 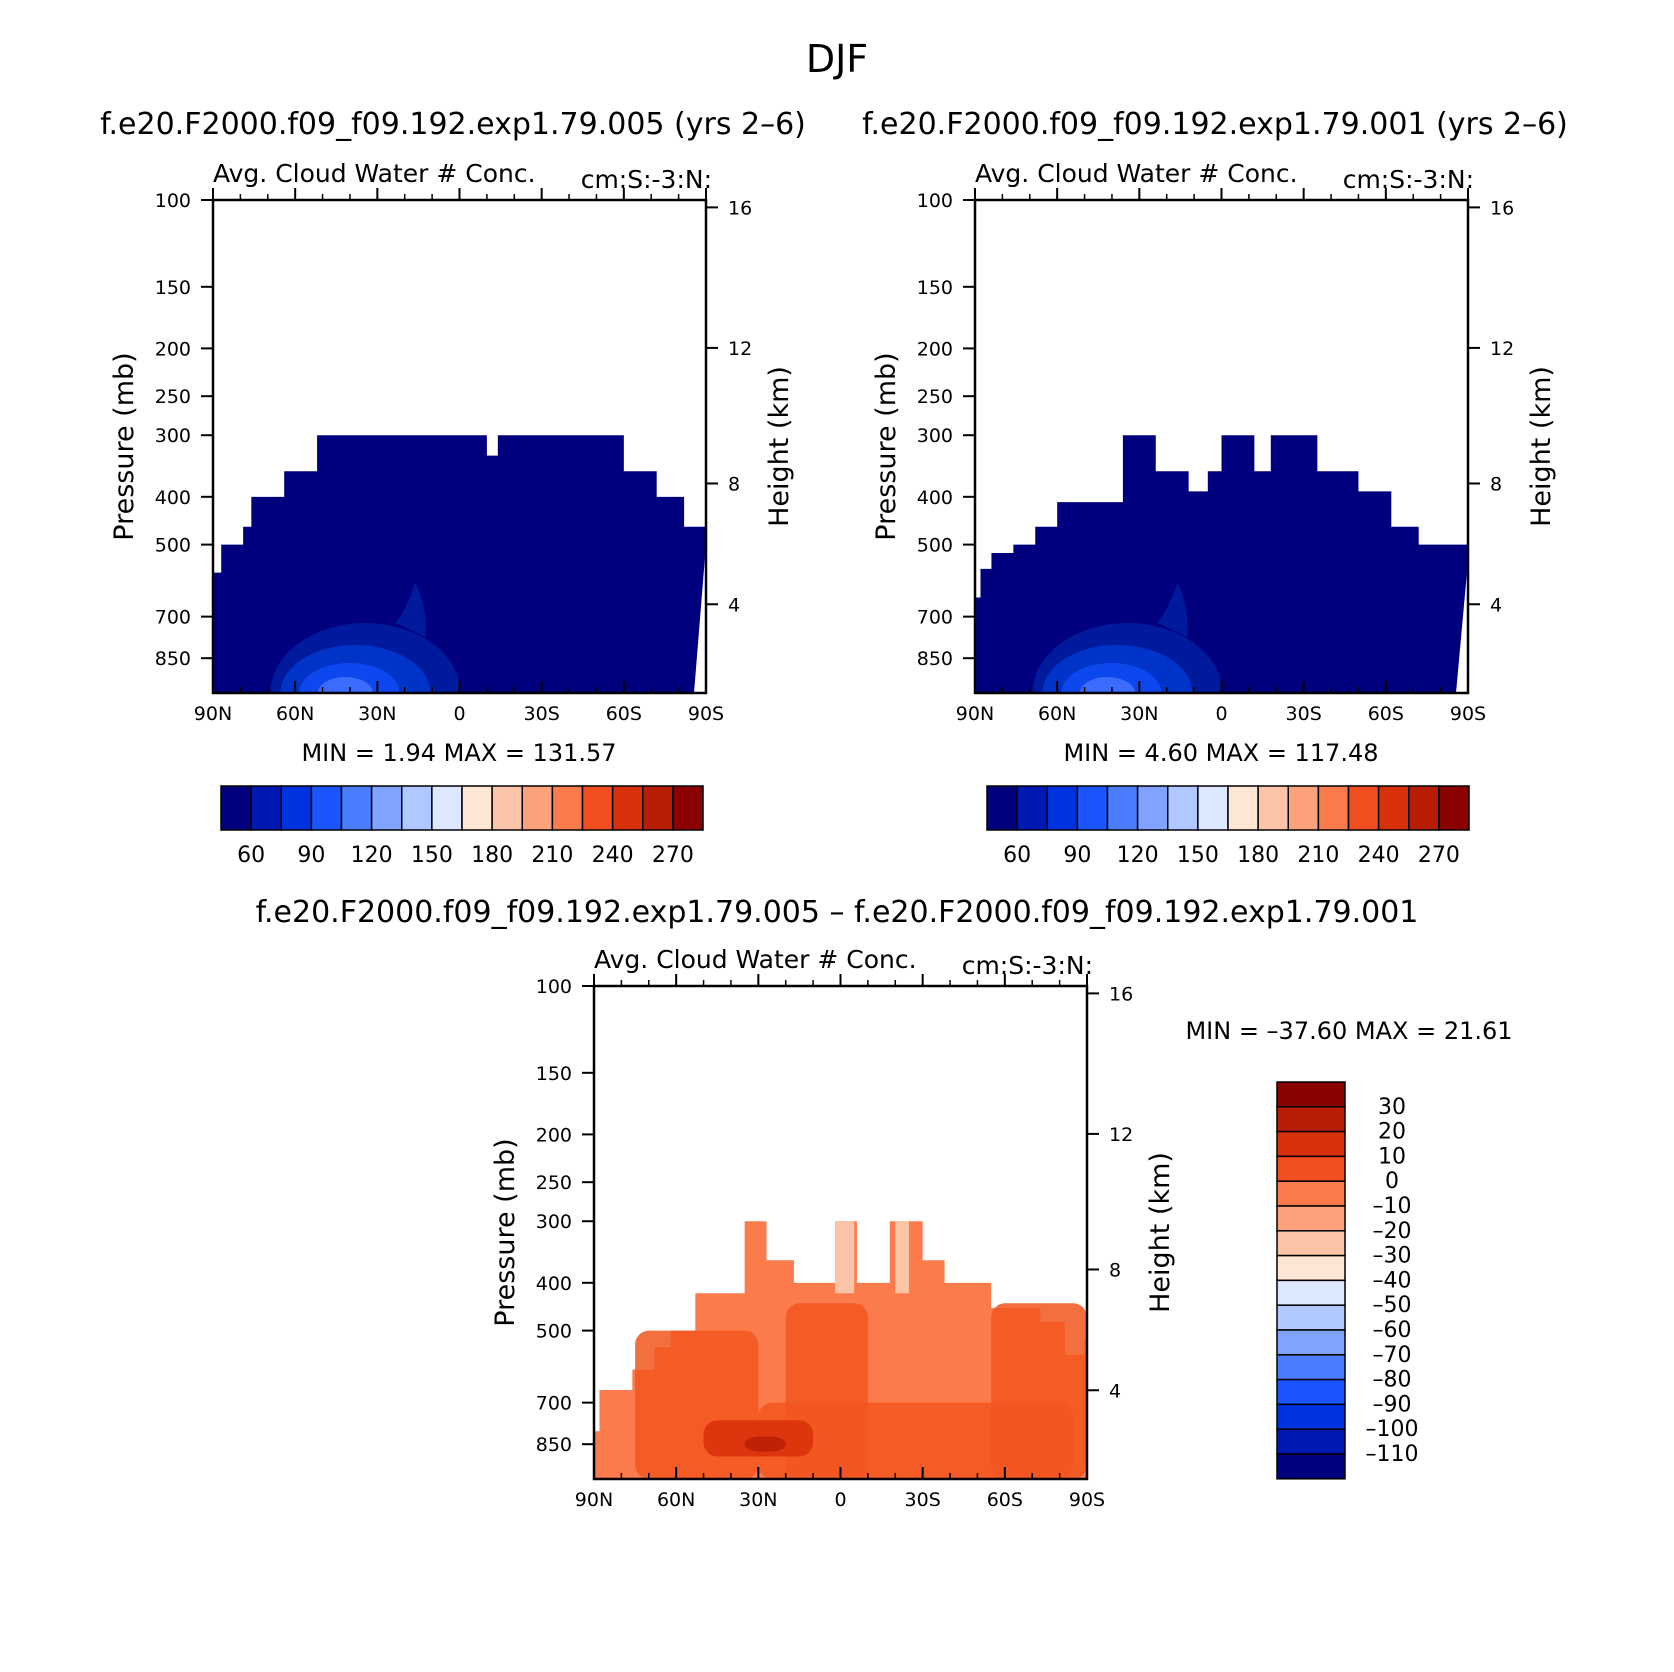 I want to click on colorbar-label: –90, so click(x=1392, y=1404).